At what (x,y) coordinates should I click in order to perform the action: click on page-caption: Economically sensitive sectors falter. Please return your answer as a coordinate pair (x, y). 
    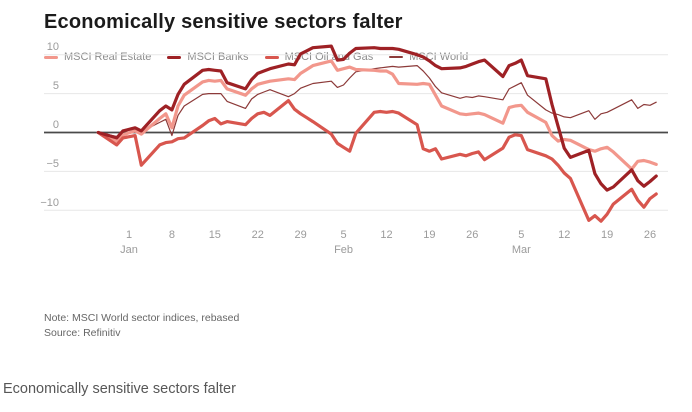
    Looking at the image, I should click on (119, 389).